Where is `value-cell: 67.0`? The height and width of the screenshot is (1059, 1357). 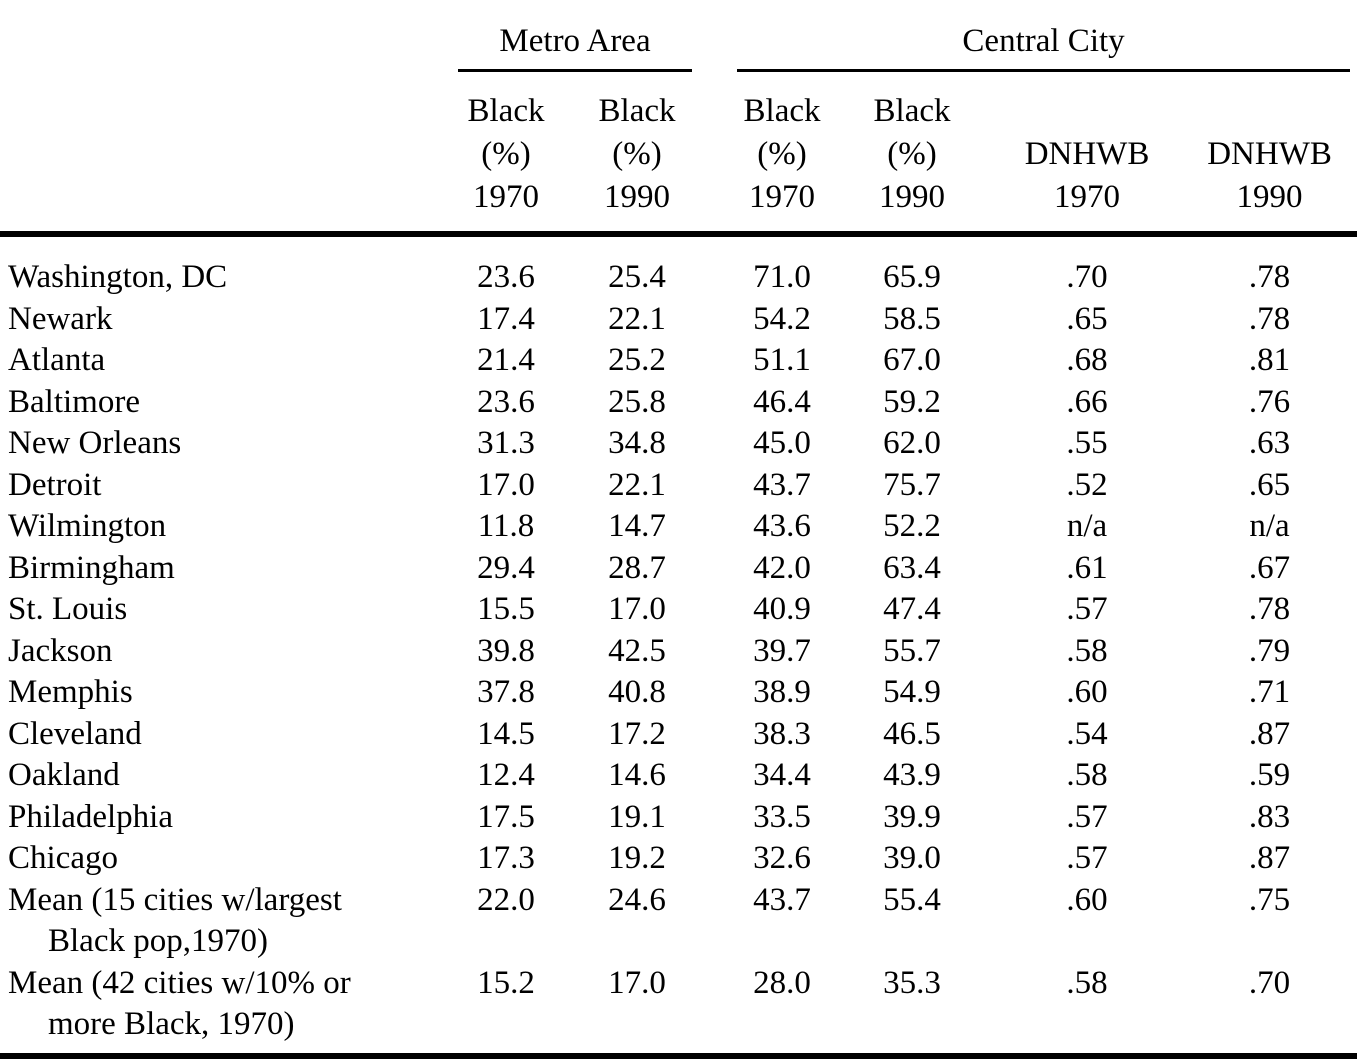 value-cell: 67.0 is located at coordinates (912, 360).